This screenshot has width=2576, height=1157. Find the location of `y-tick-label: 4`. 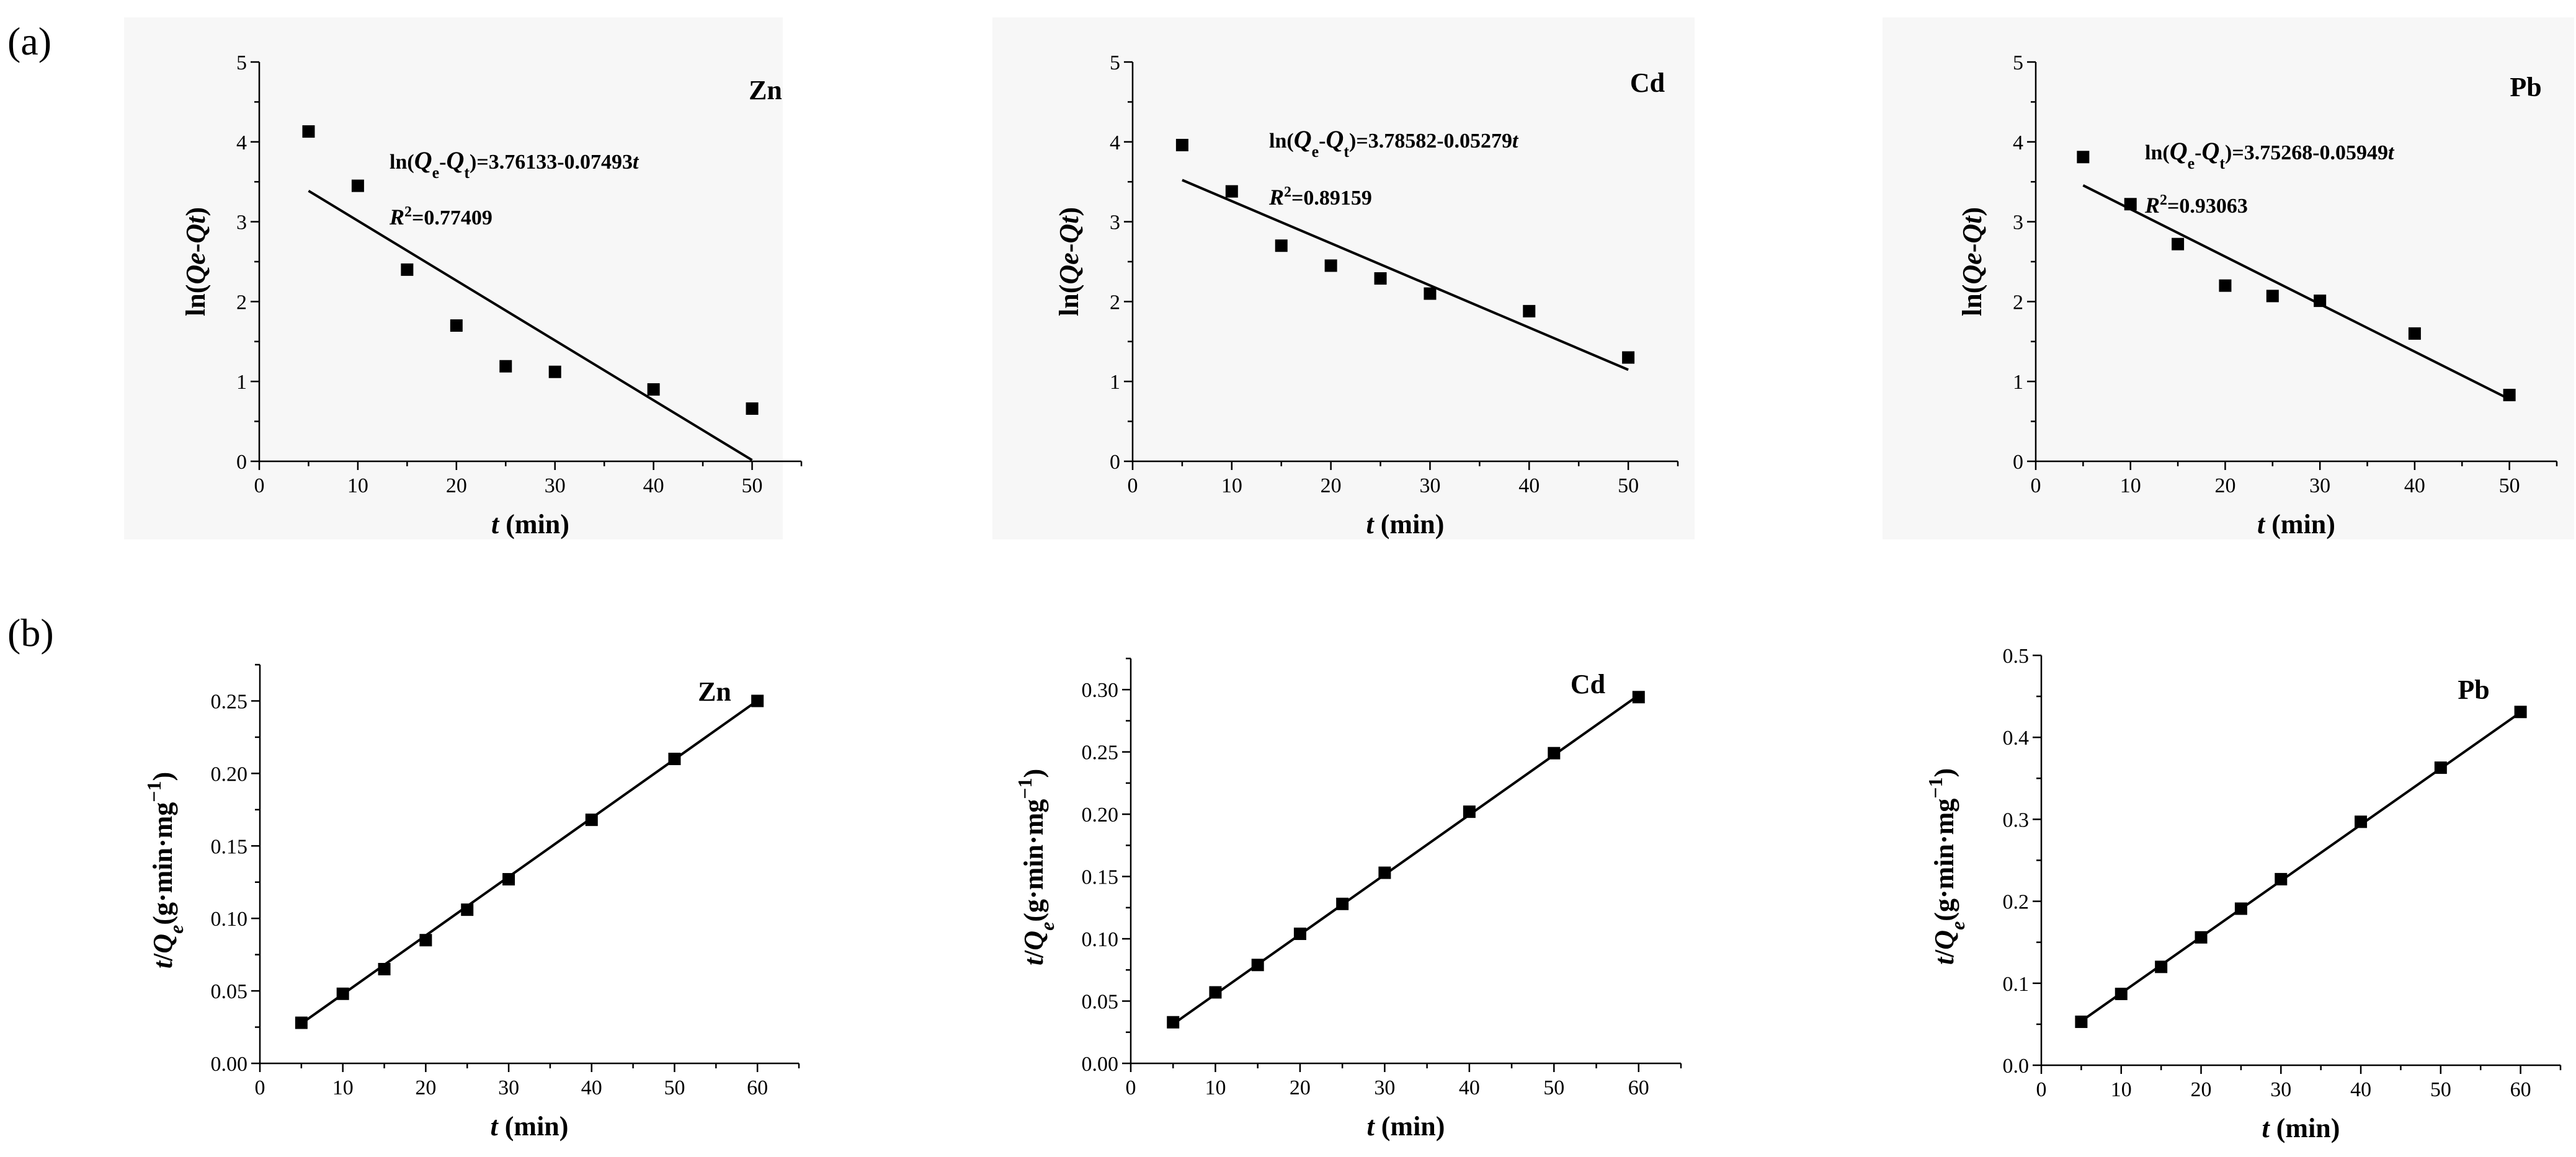

y-tick-label: 4 is located at coordinates (1115, 142).